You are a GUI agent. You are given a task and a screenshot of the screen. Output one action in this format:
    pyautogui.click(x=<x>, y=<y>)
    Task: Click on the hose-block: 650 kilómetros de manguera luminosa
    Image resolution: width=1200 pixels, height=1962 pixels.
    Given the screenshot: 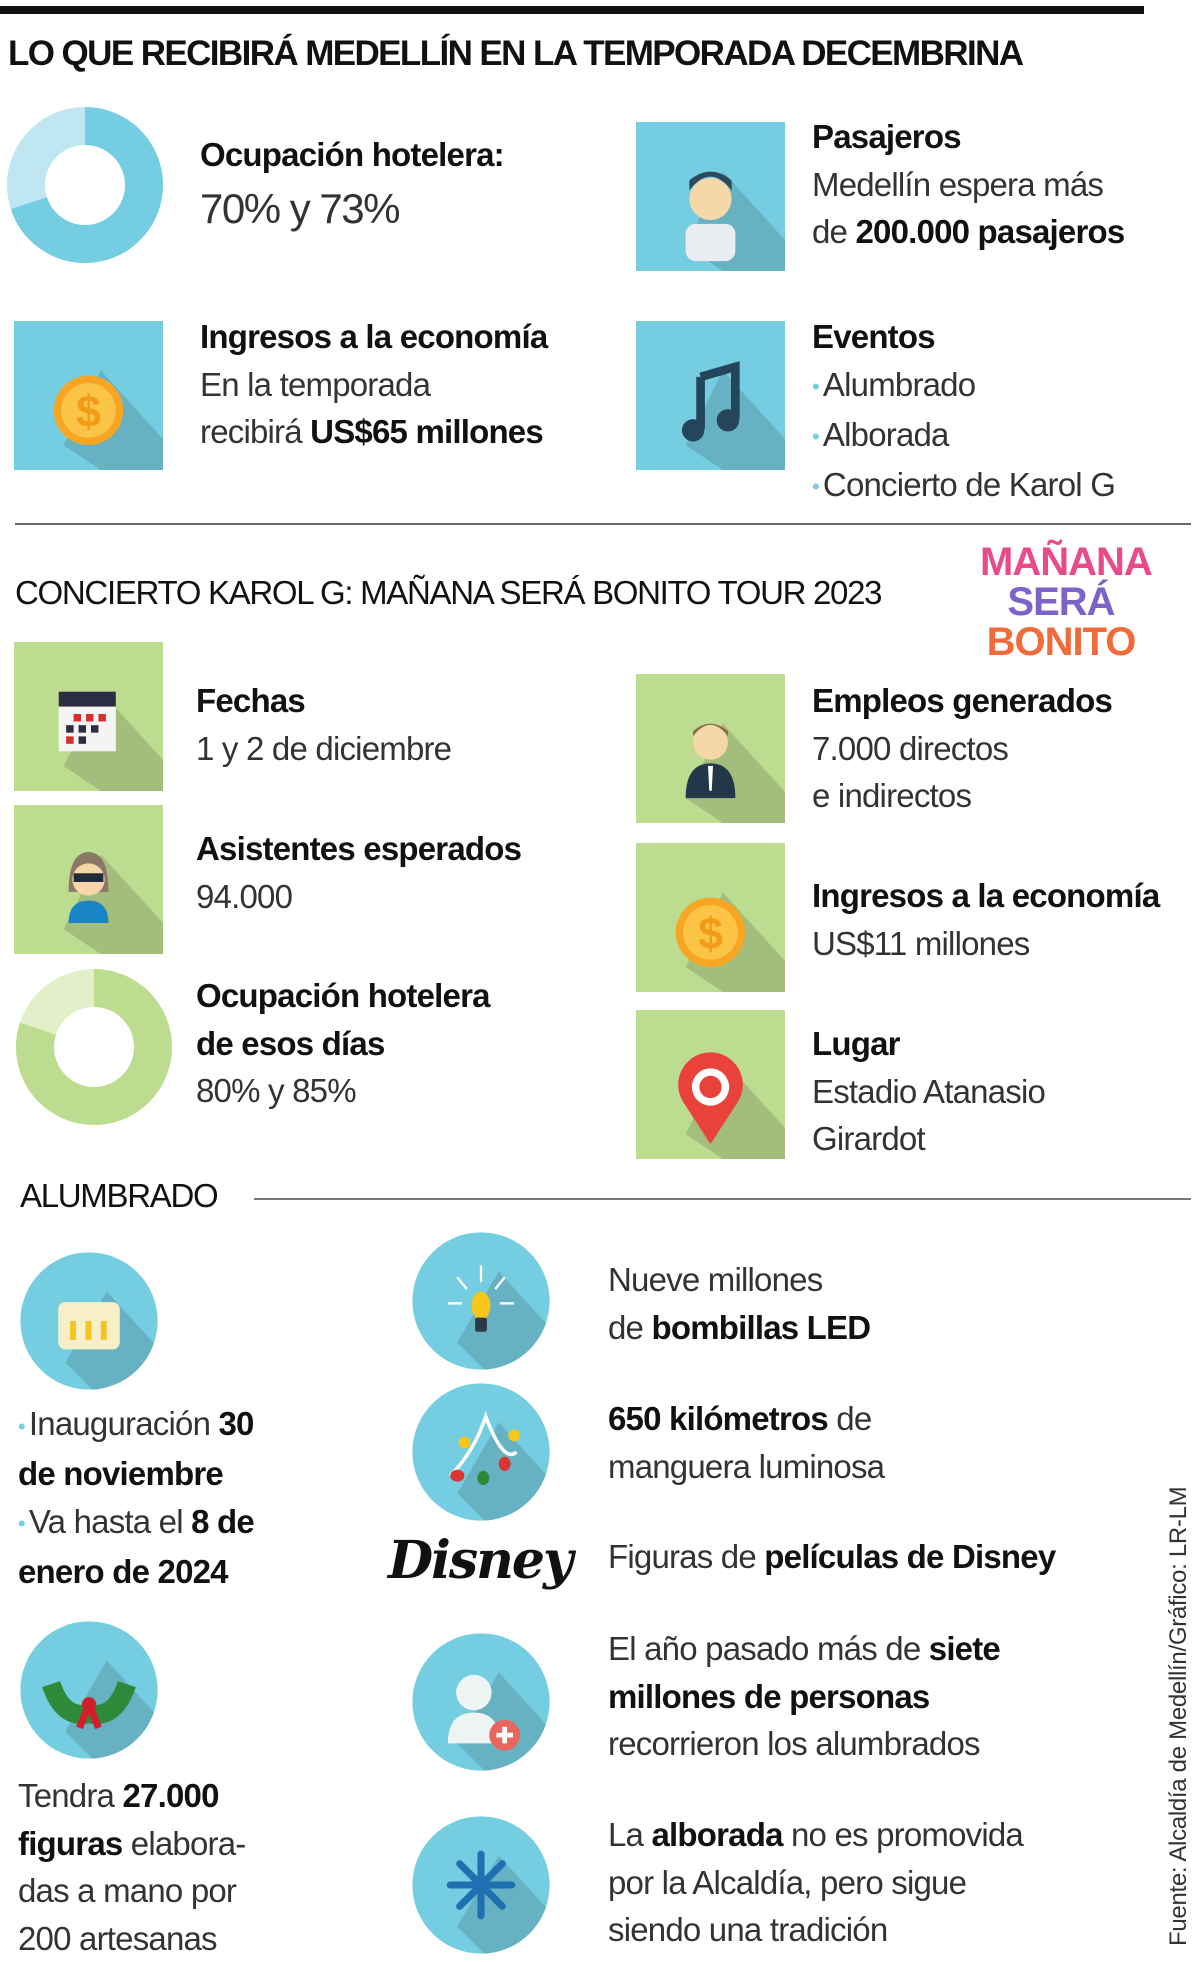 What is the action you would take?
    pyautogui.click(x=746, y=1442)
    